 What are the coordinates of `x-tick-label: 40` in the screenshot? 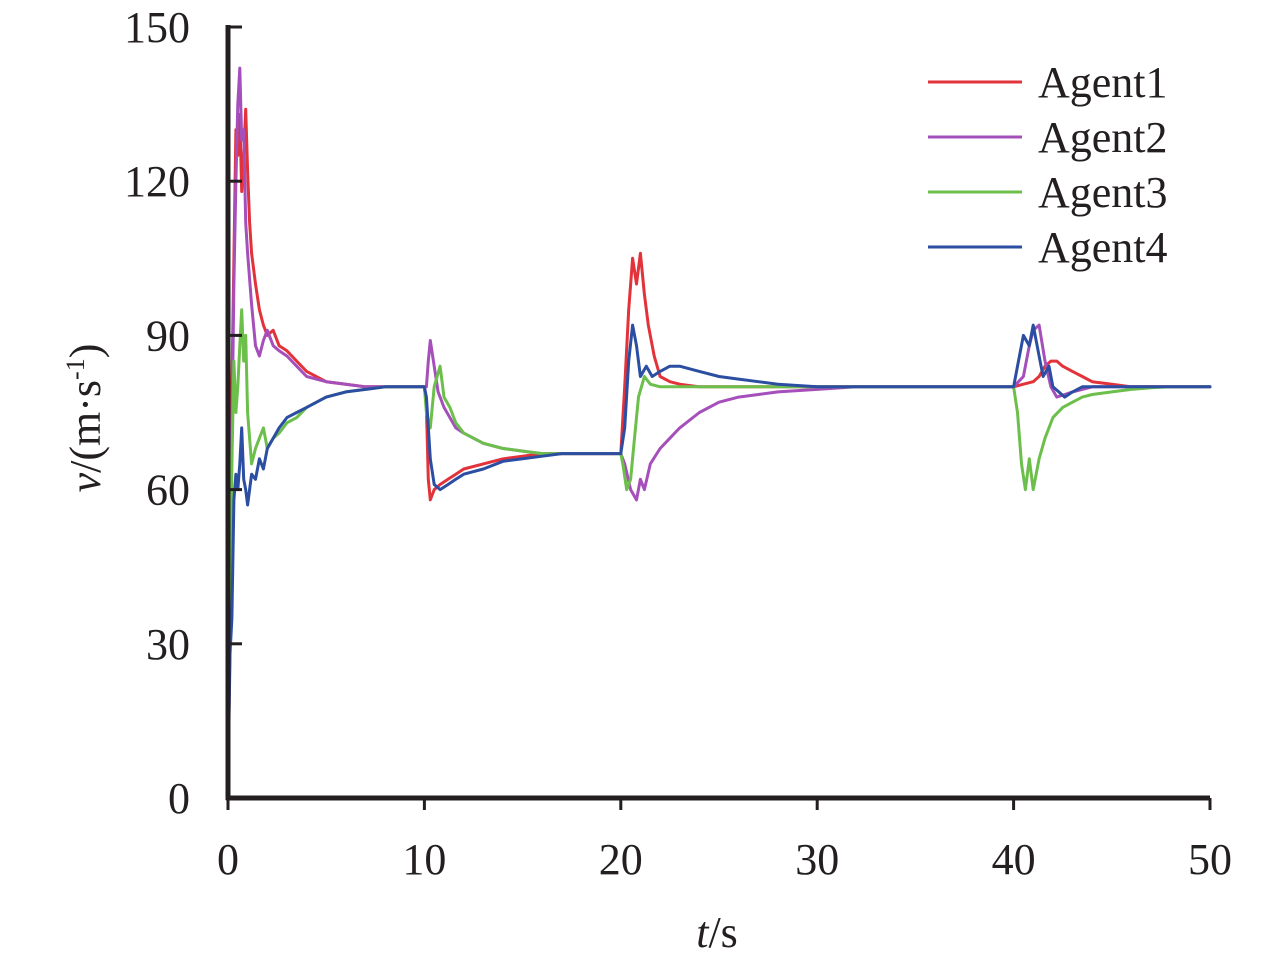 It's located at (1014, 859).